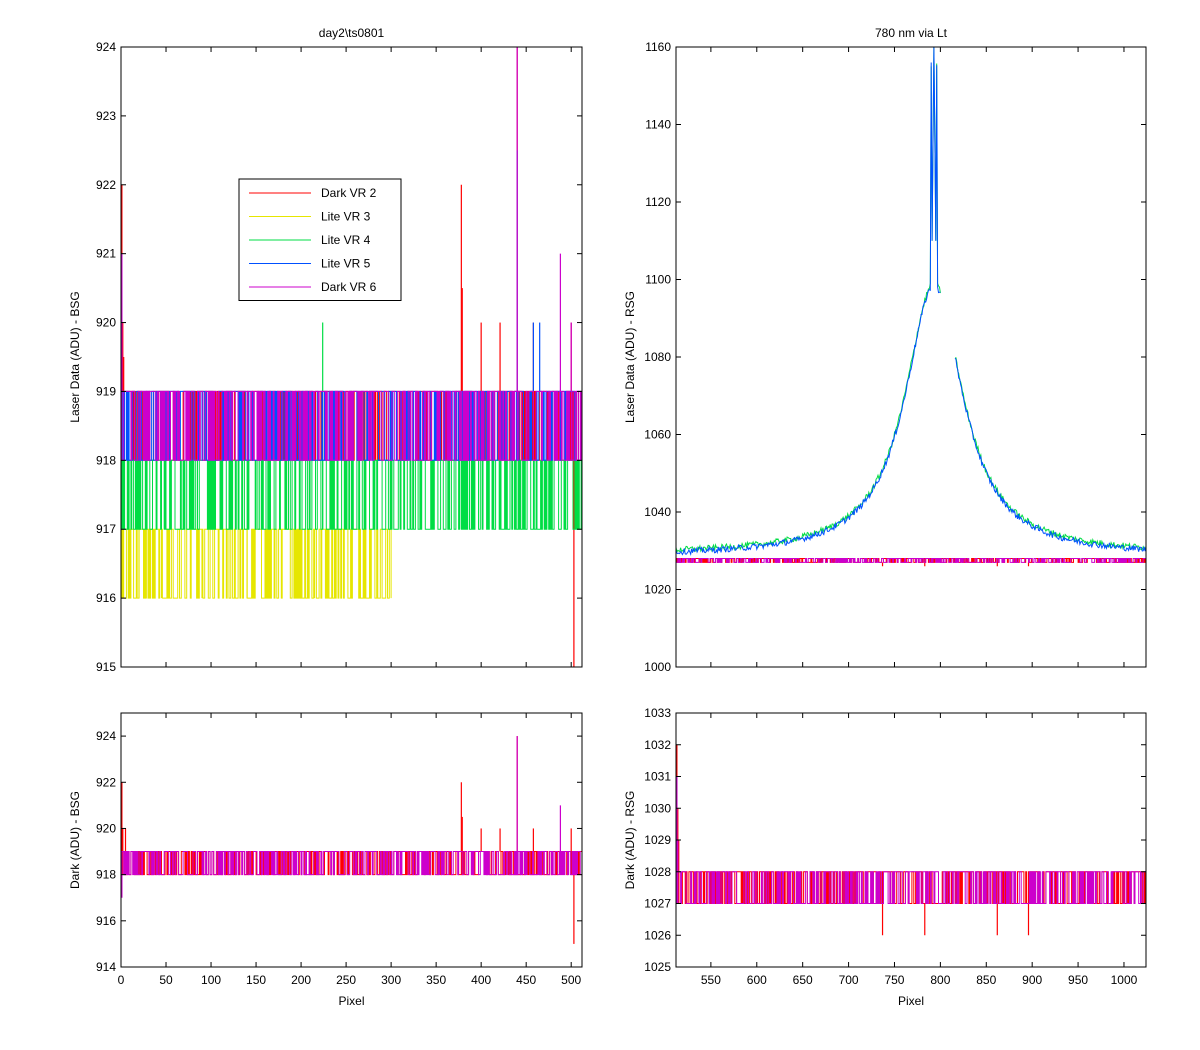 The image size is (1200, 1050). What do you see at coordinates (657, 590) in the screenshot?
I see `y-tick-label: 1020` at bounding box center [657, 590].